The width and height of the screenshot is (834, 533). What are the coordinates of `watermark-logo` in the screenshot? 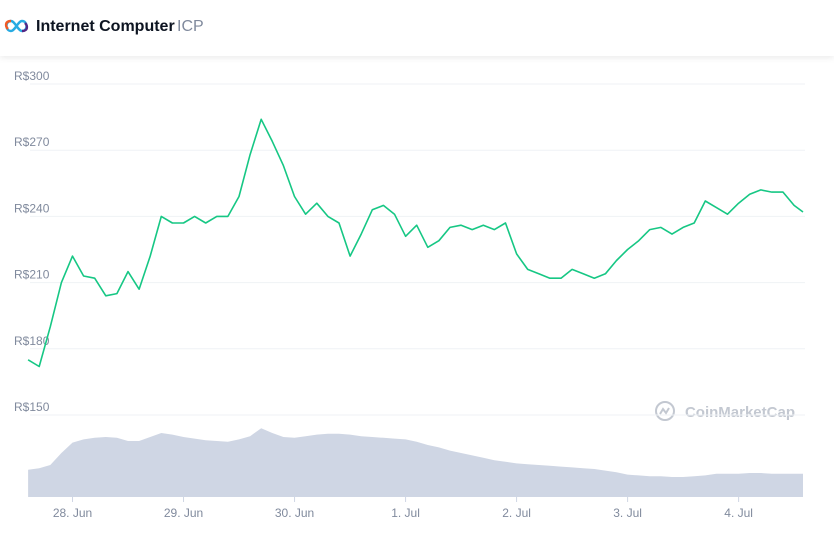 It's located at (665, 411).